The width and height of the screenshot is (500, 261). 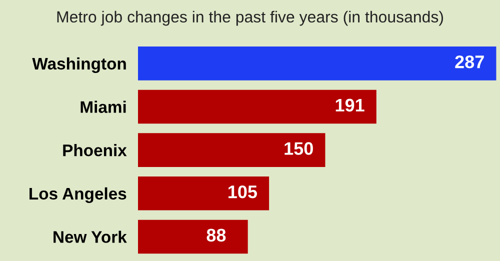 What do you see at coordinates (78, 195) in the screenshot?
I see `y-tick-label: Los Angeles` at bounding box center [78, 195].